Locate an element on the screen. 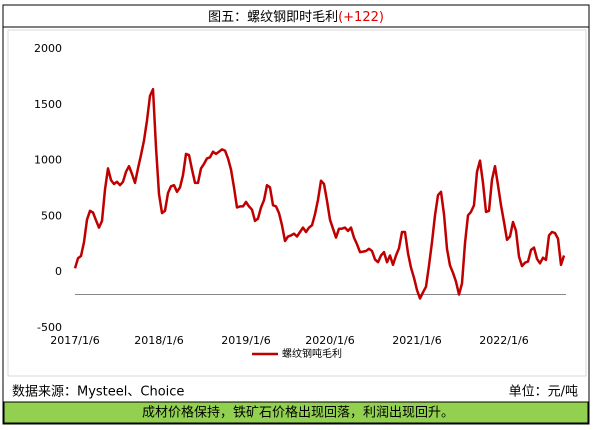 The width and height of the screenshot is (593, 430). note: 成材价格保持，铁矿石价格出现回落，利润出现回升。 is located at coordinates (298, 413).